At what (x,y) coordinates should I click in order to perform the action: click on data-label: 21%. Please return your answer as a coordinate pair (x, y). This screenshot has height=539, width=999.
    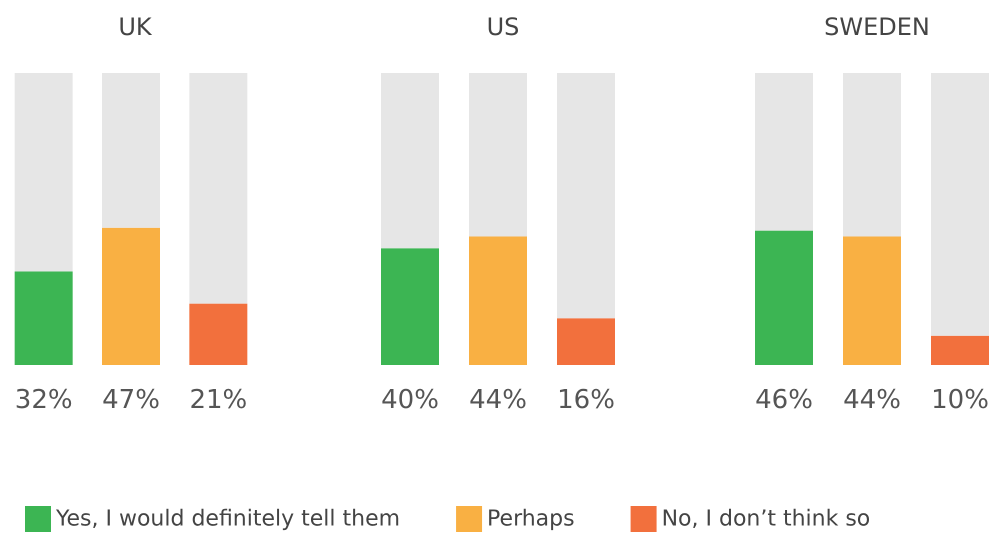
    Looking at the image, I should click on (218, 400).